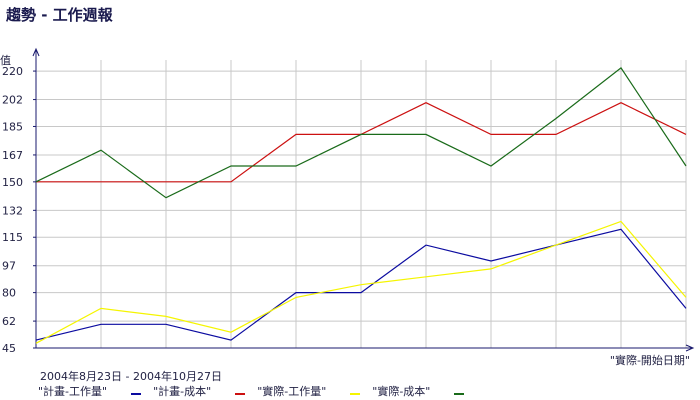 This screenshot has height=400, width=700. I want to click on legend: "計畫-工作量" "計畫-成本" "實際-工作量" "實際-成本", so click(257, 391).